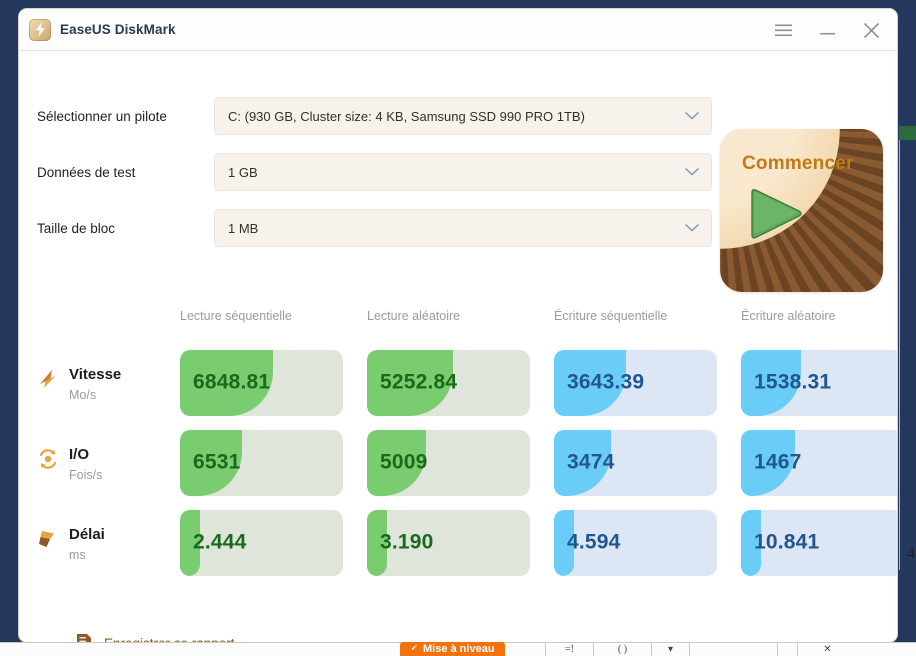 The width and height of the screenshot is (916, 656). I want to click on start-button-face, so click(801, 210).